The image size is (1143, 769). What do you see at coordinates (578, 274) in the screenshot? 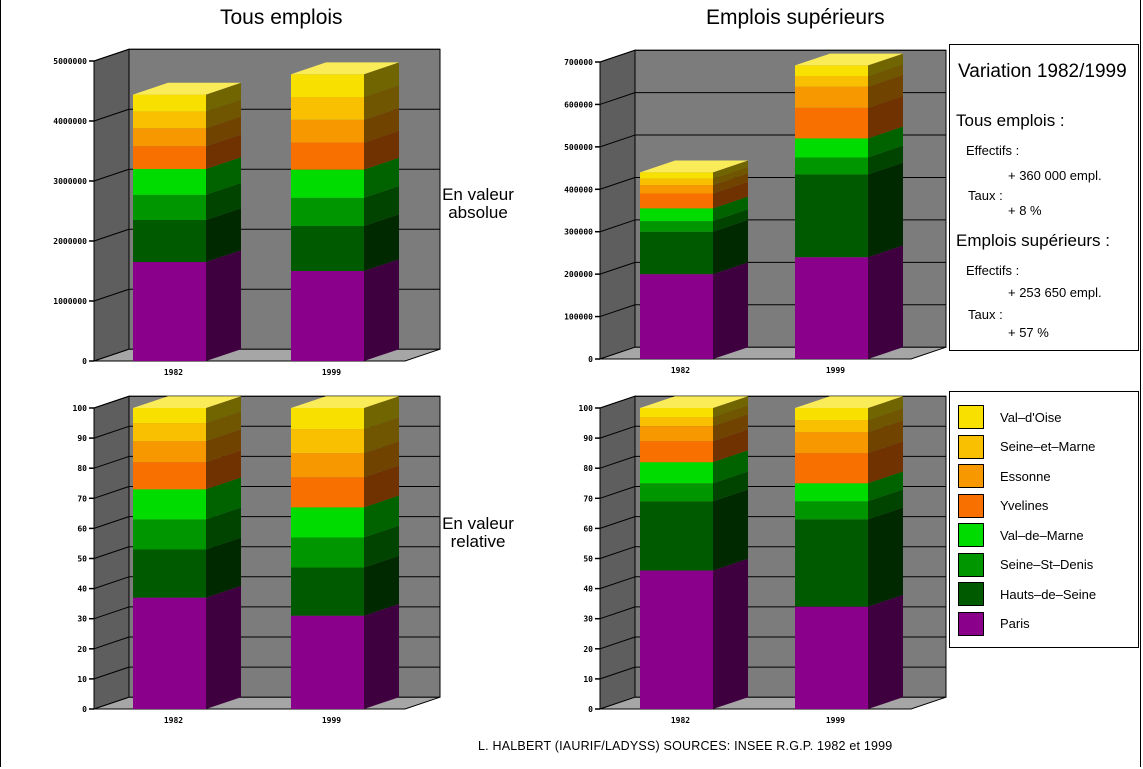
I see `y-tick-label: 200000` at bounding box center [578, 274].